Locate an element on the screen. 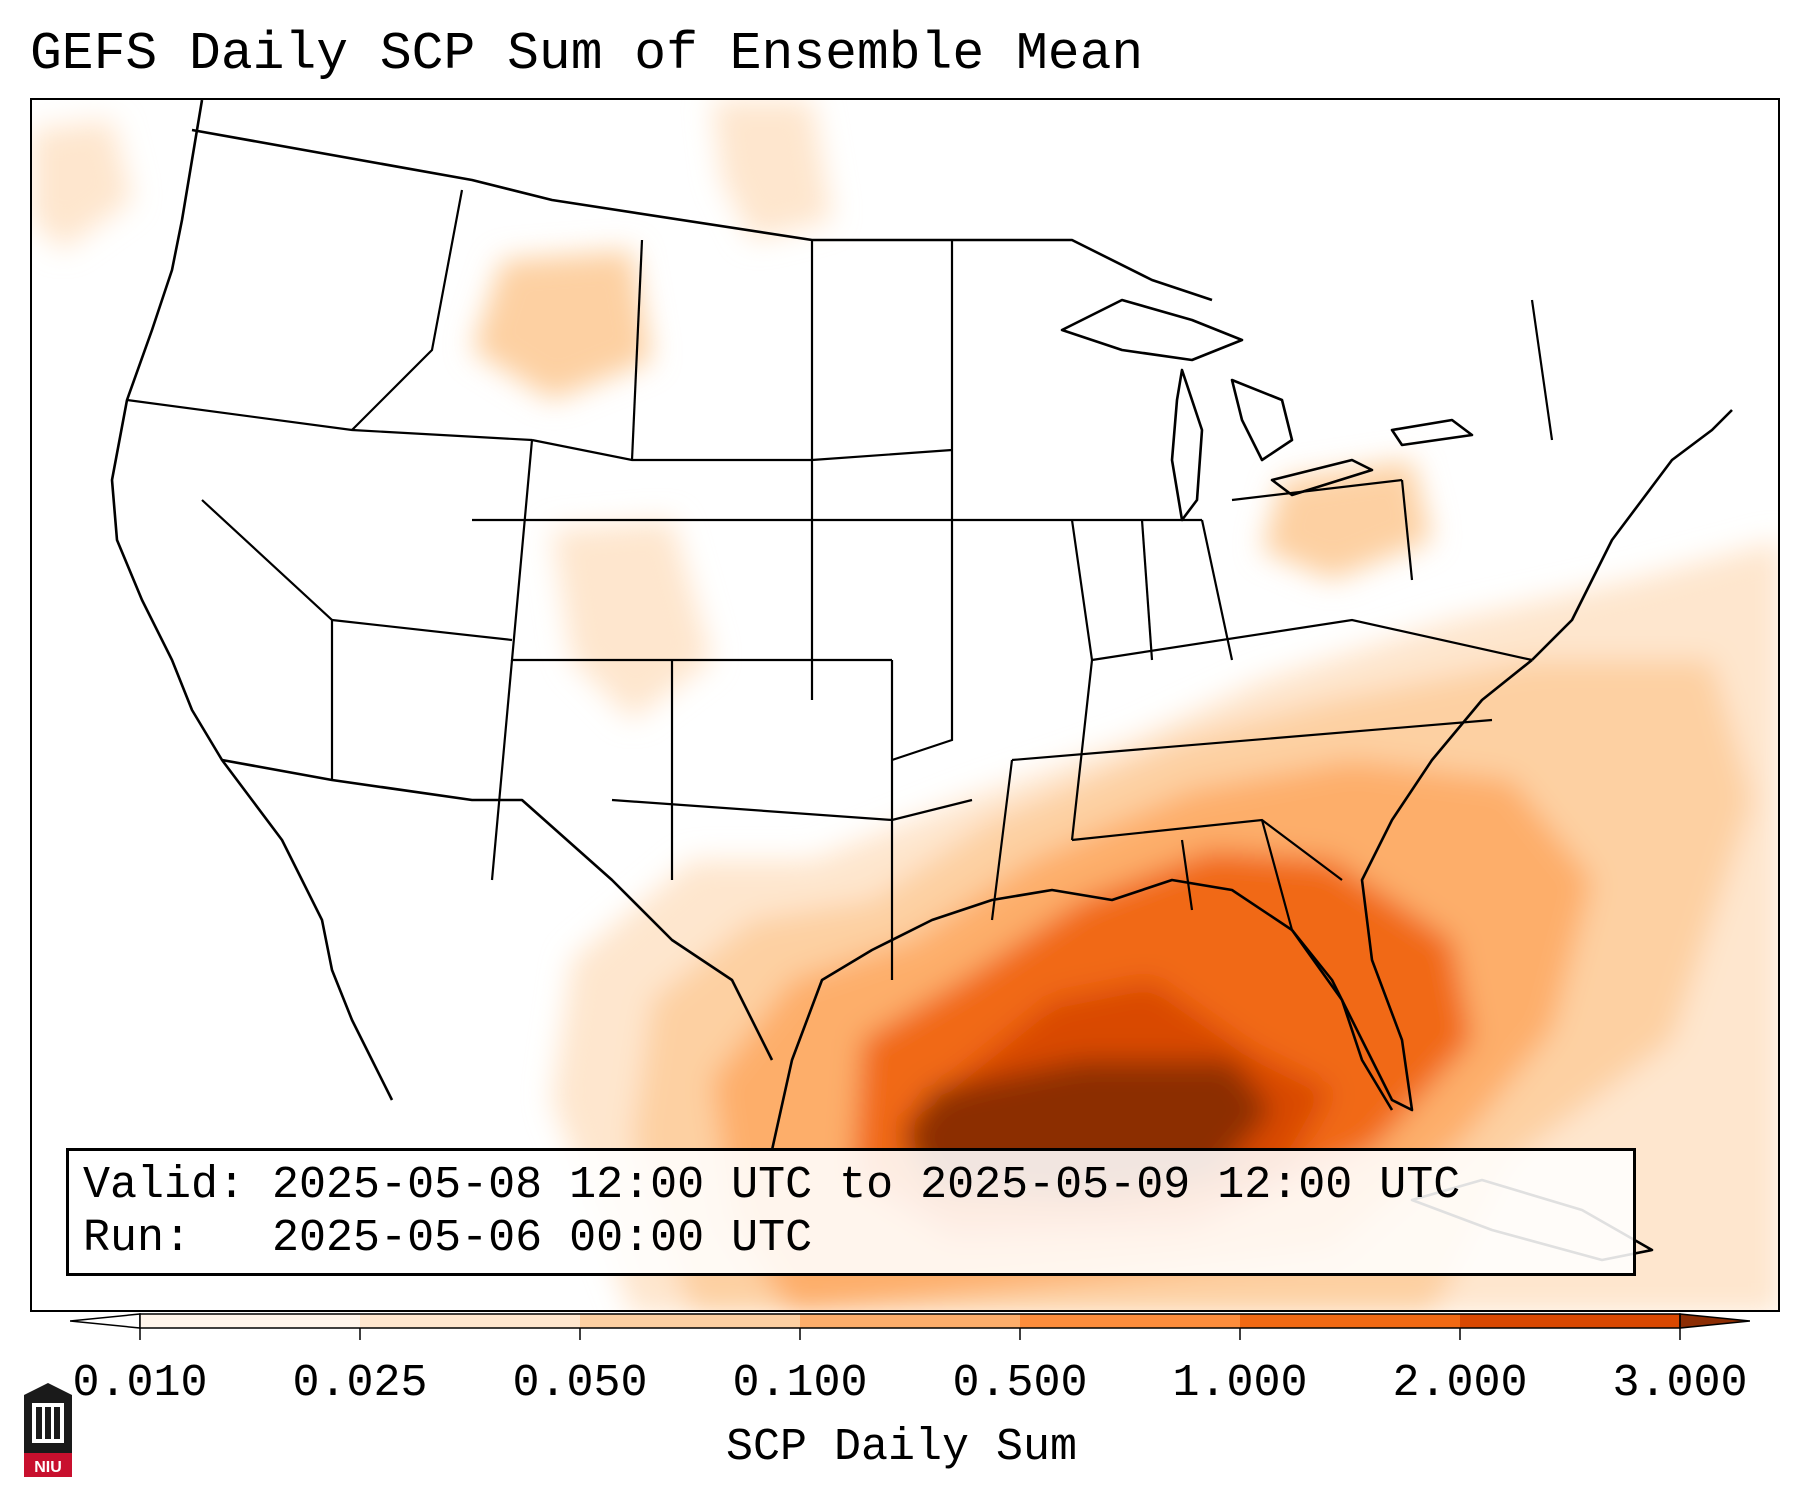 This screenshot has width=1803, height=1500. colorbar-min-extension is located at coordinates (105, 1321).